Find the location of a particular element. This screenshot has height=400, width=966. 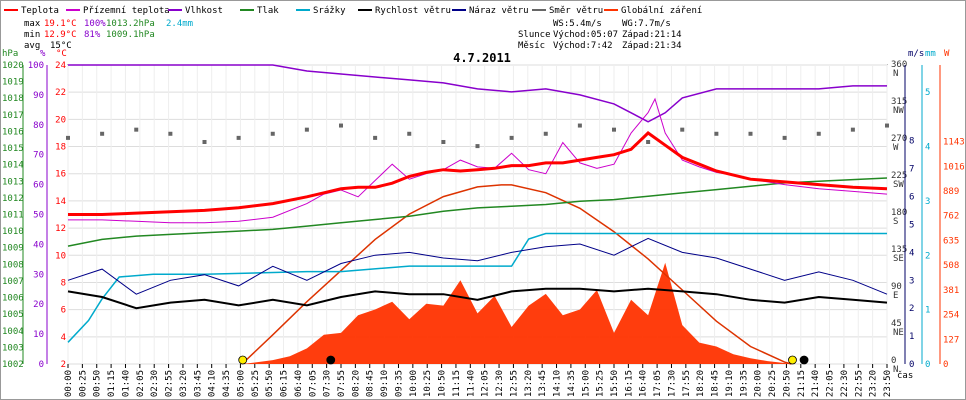

series-rychlost-vetru is located at coordinates (477, 298).